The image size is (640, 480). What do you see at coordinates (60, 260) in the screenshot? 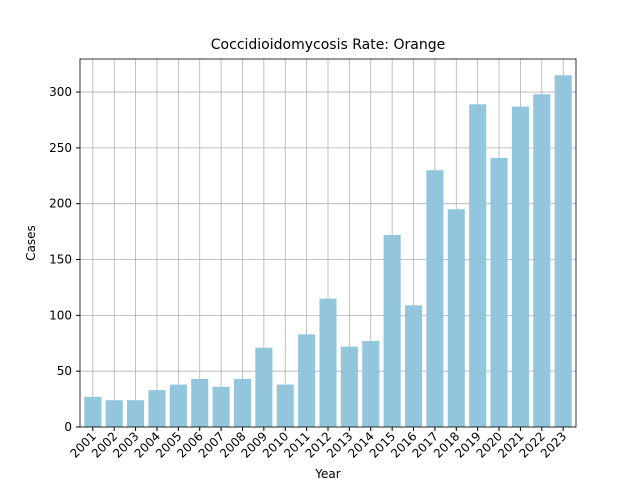
I see `y-tick-label: 150` at bounding box center [60, 260].